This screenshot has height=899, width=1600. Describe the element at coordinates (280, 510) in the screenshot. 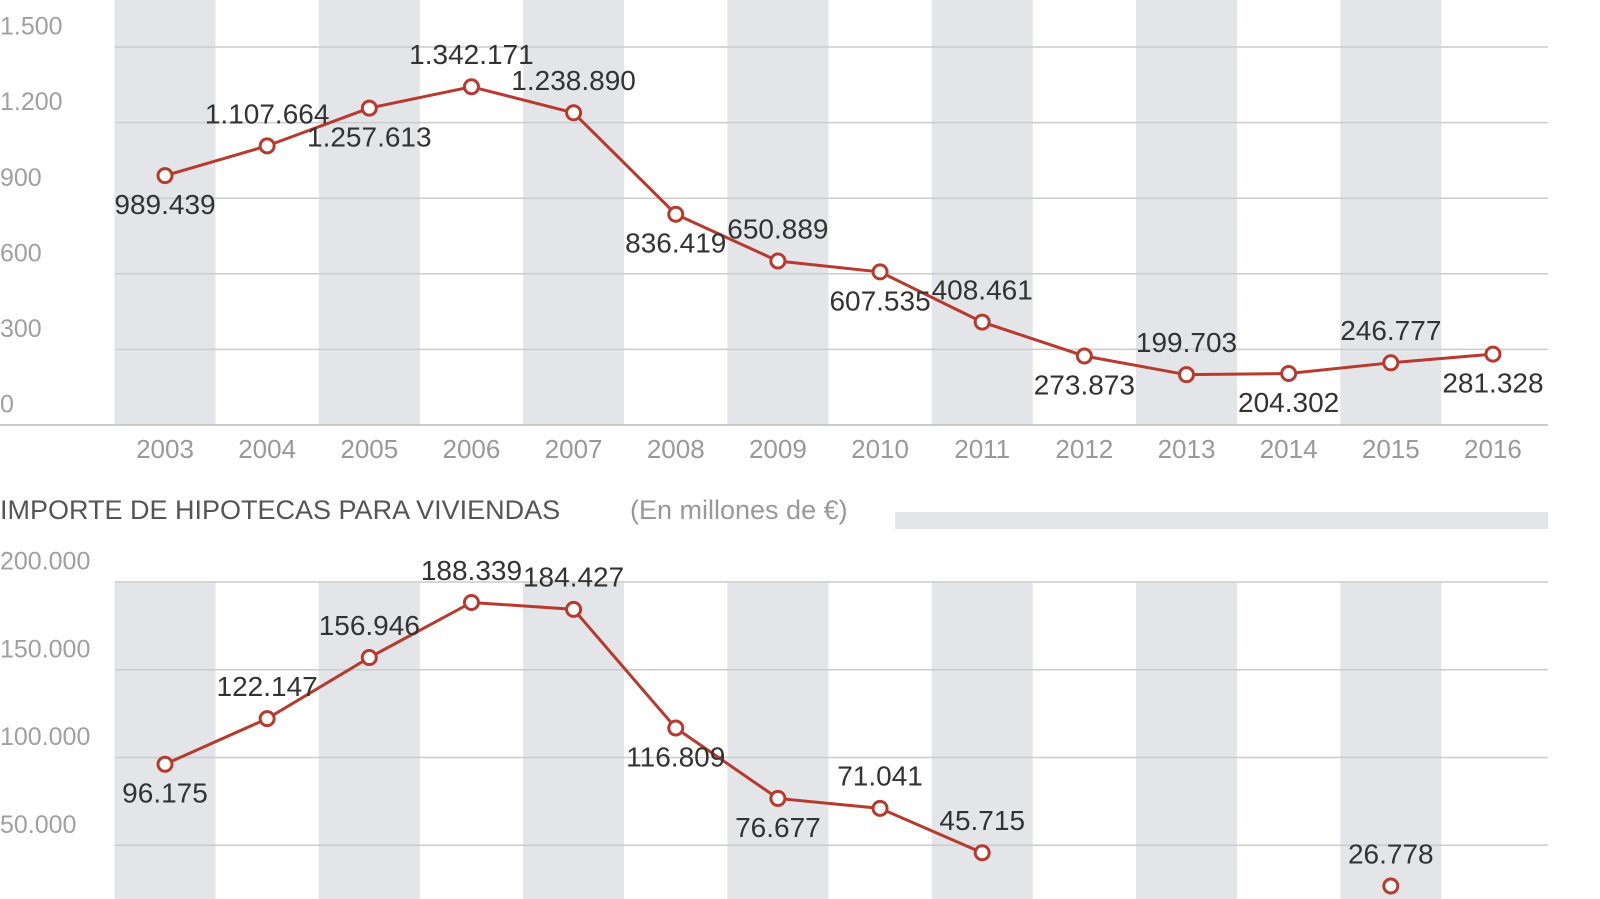

I see `chart-title: IMPORTE DE HIPOTECAS PARA VIVIENDAS` at that location.